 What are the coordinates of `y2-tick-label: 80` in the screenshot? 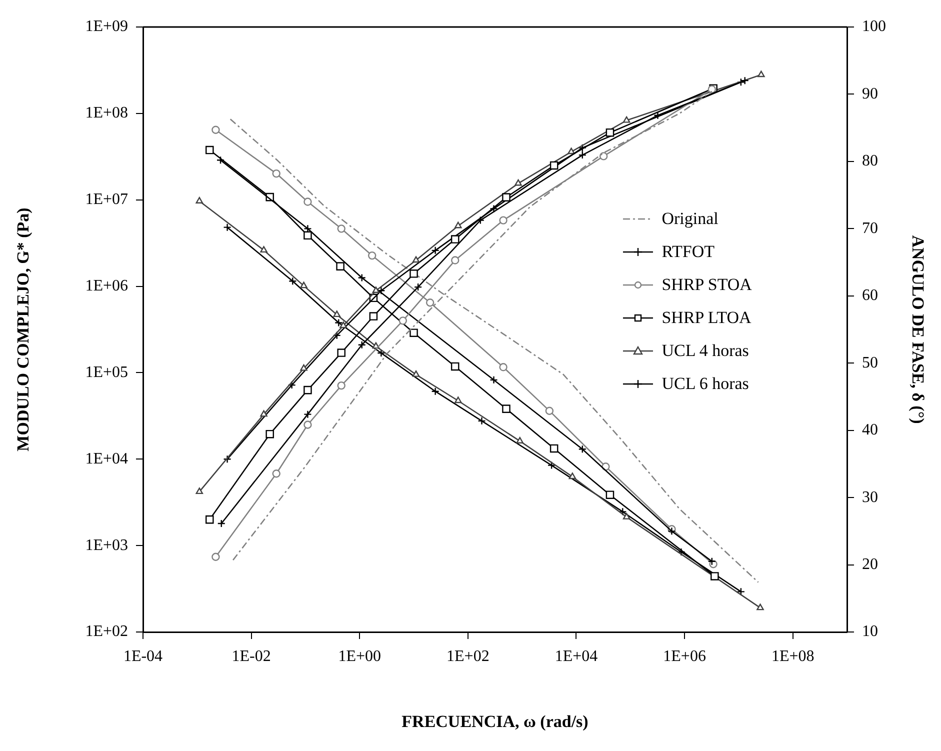 It's located at (870, 161).